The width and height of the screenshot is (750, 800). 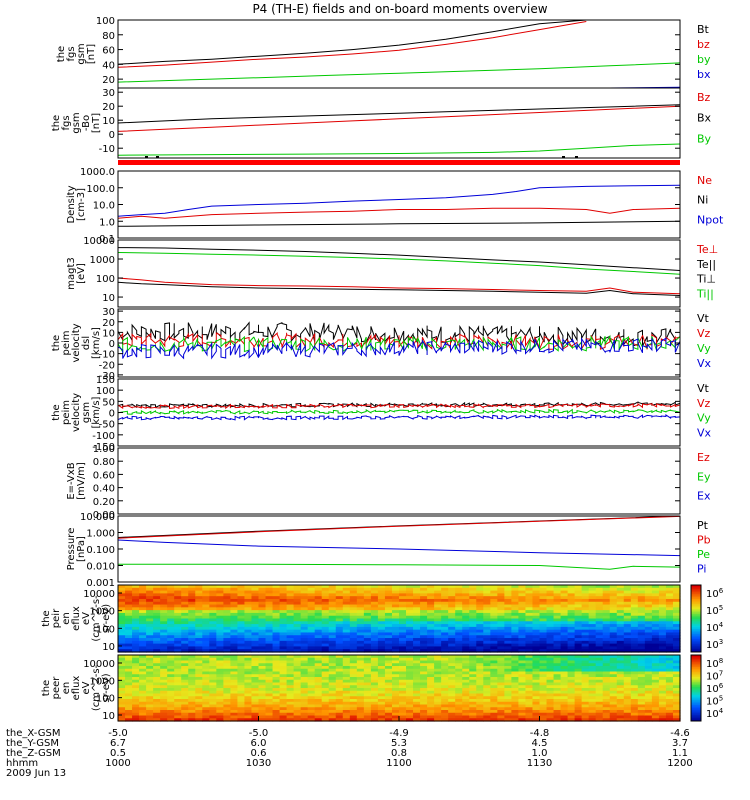 I want to click on legend-bz-label: bz, so click(x=703, y=44).